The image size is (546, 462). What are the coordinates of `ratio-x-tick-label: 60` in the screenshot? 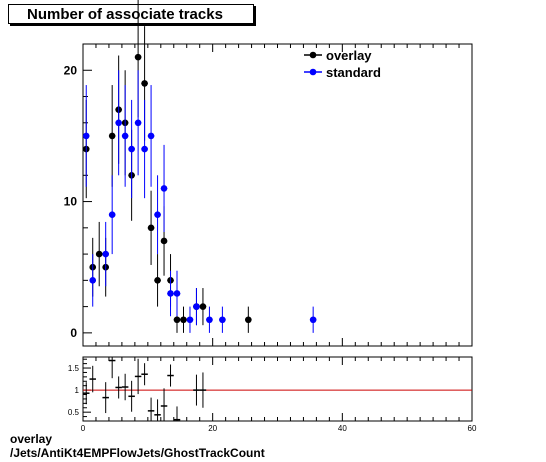 It's located at (472, 428).